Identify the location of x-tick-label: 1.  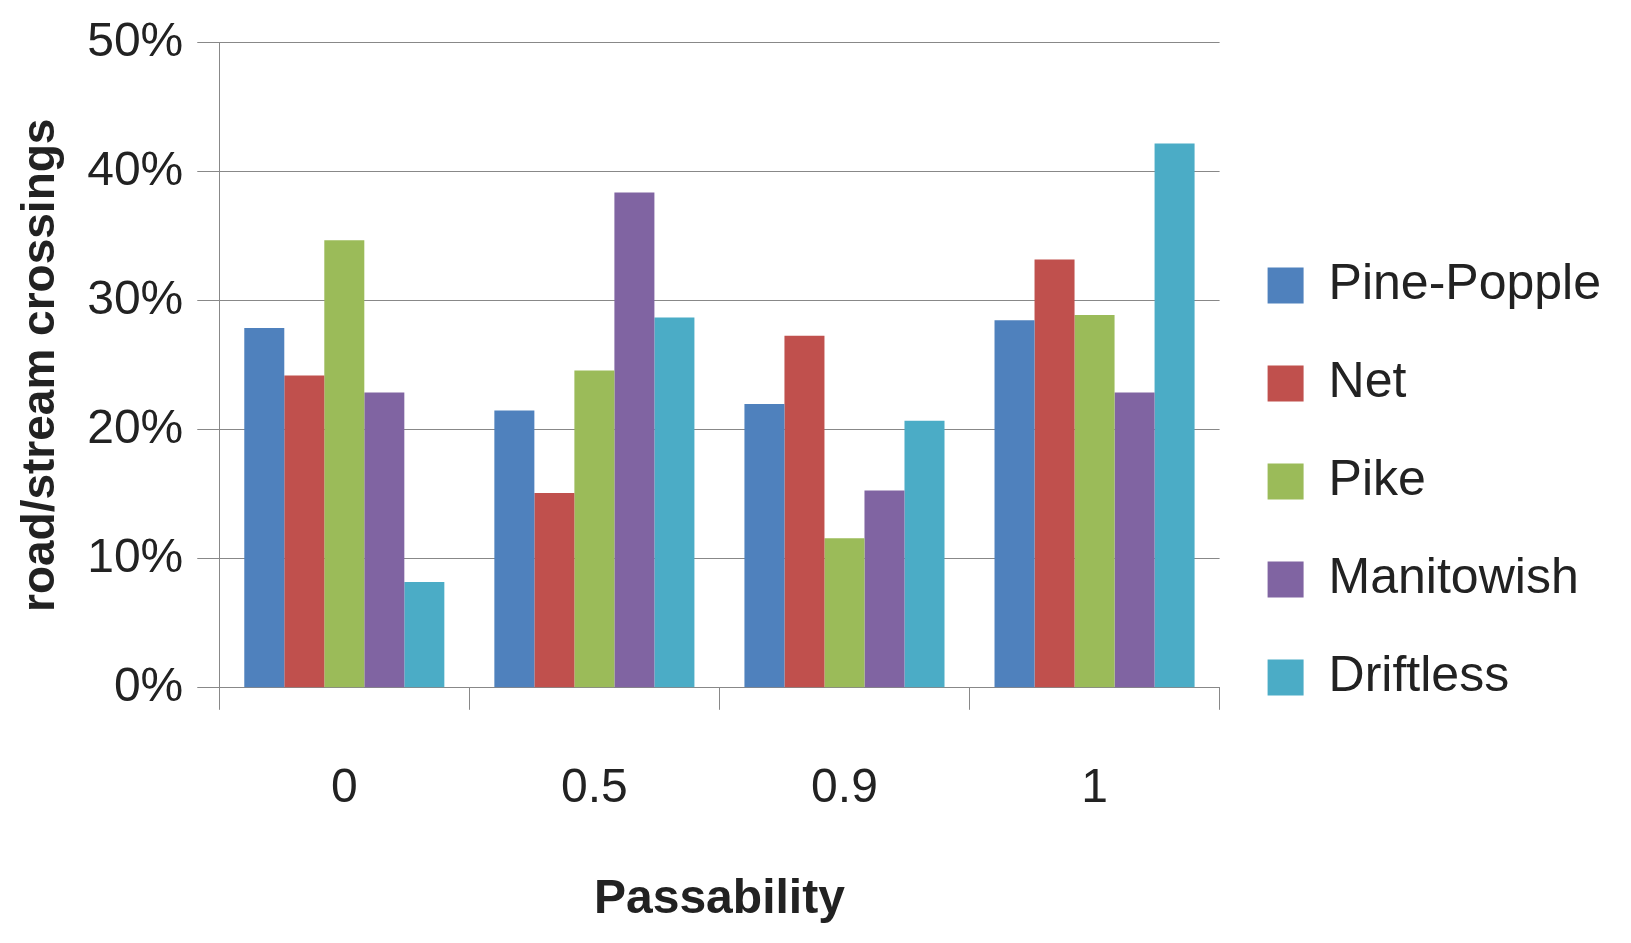
(1094, 785).